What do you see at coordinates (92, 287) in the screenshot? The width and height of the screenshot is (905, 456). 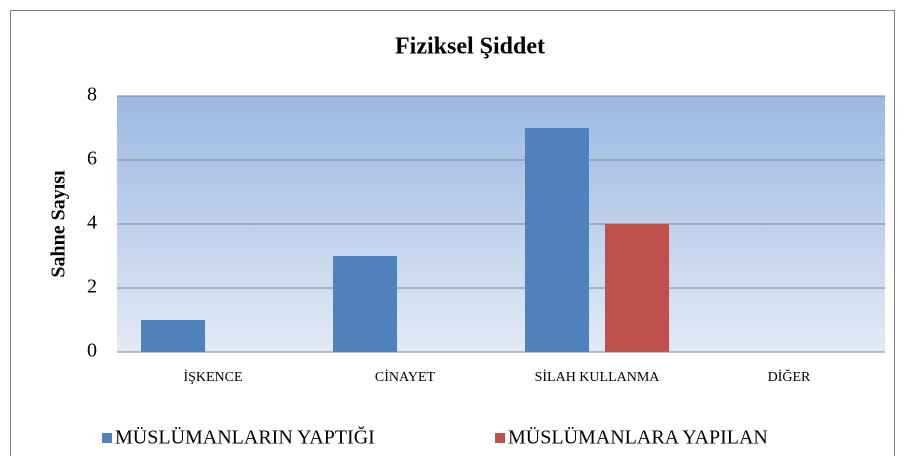 I see `y-tick-label: 2` at bounding box center [92, 287].